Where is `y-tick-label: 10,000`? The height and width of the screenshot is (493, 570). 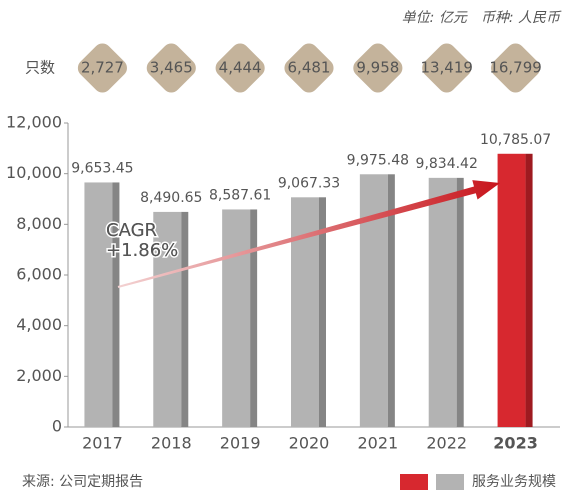
y-tick-label: 10,000 is located at coordinates (34, 172).